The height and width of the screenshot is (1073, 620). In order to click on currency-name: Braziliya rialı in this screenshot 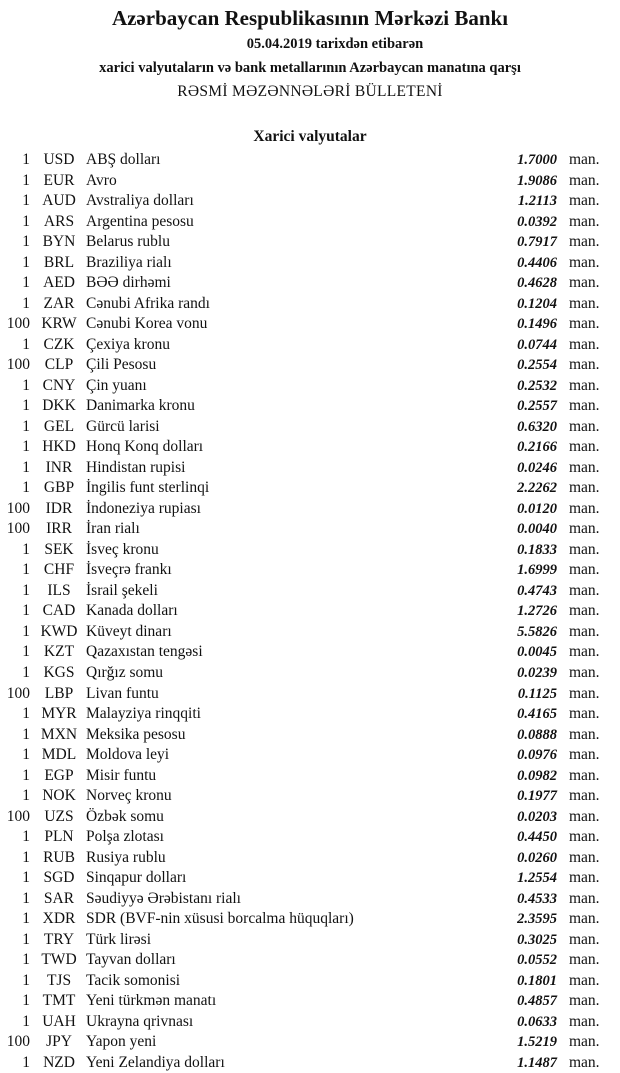, I will do `click(129, 262)`.